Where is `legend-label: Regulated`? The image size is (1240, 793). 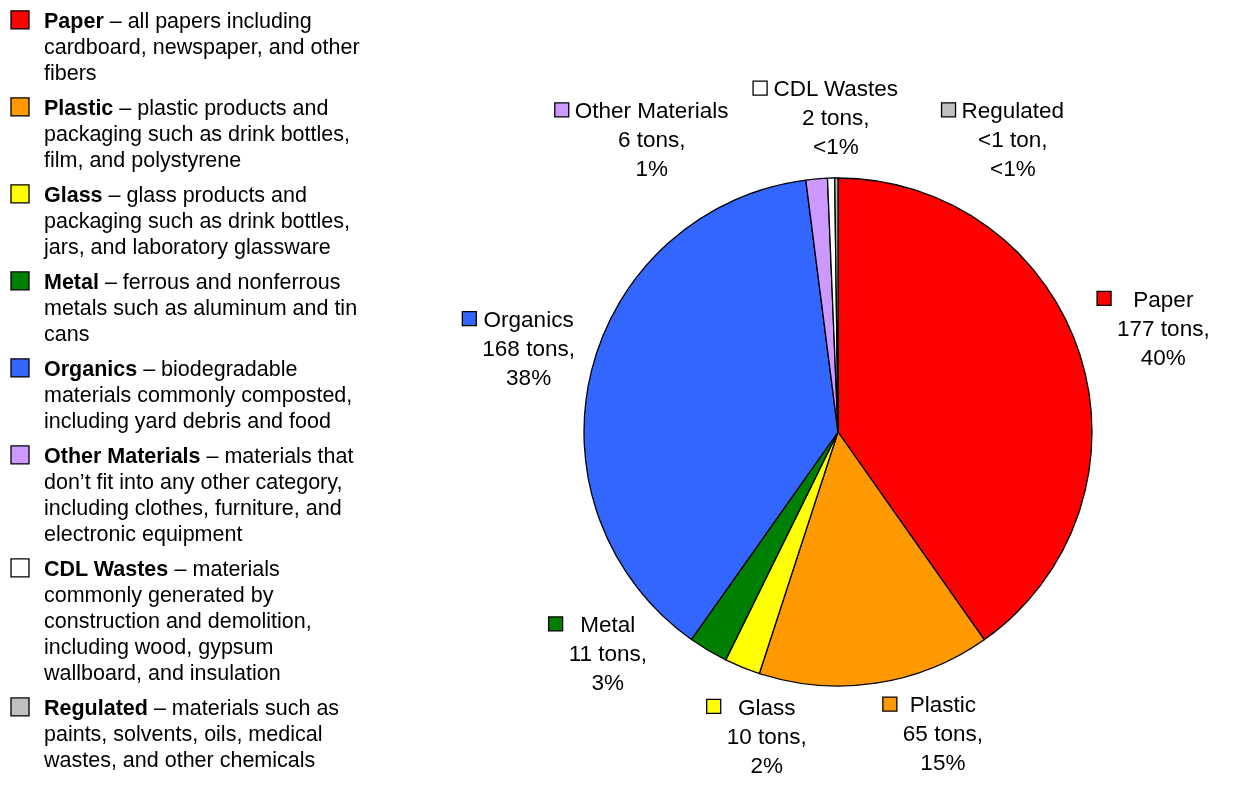 legend-label: Regulated is located at coordinates (1013, 111).